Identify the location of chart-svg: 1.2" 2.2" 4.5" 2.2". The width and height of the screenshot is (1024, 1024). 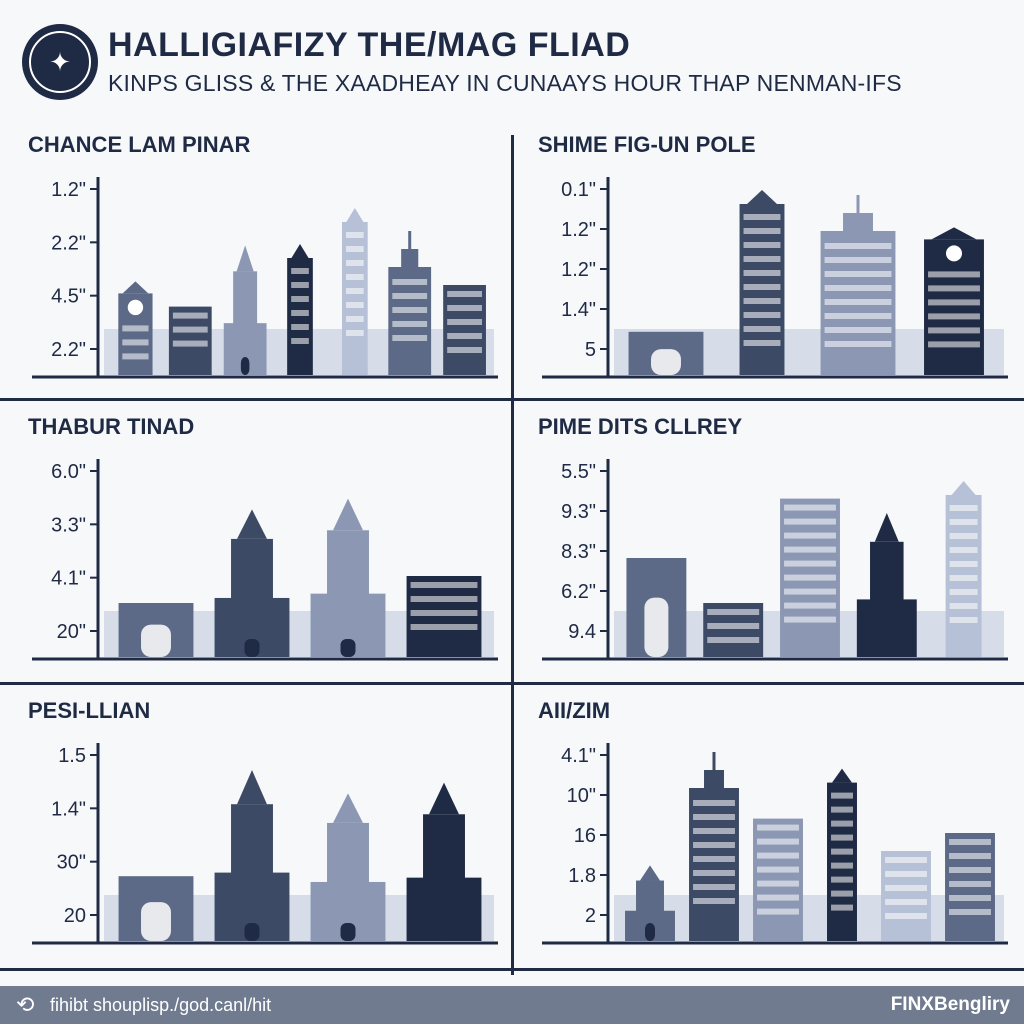
(265, 278).